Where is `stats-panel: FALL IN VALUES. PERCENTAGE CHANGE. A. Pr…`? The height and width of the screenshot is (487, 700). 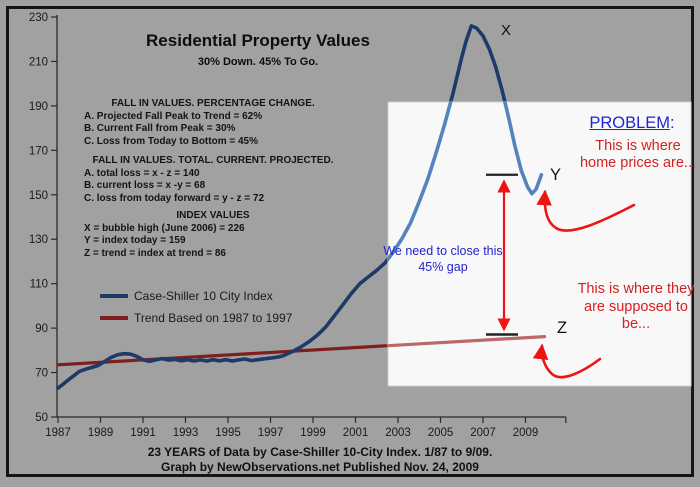 stats-panel: FALL IN VALUES. PERCENTAGE CHANGE. A. Pr… is located at coordinates (213, 179).